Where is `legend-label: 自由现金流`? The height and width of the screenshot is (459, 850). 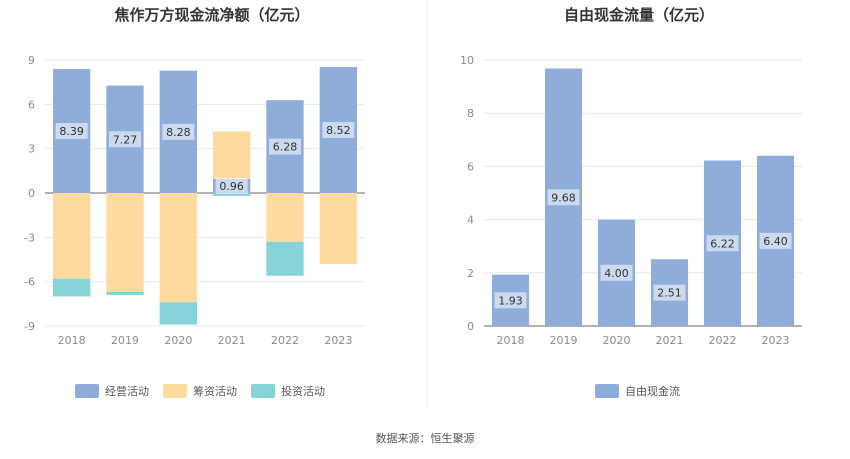
legend-label: 自由现金流 is located at coordinates (652, 391).